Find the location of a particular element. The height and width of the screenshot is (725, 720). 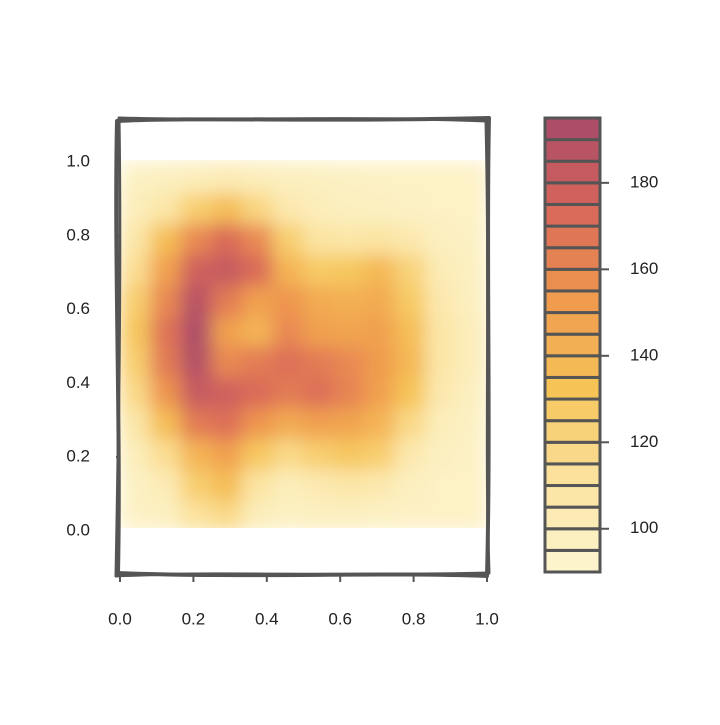

colorbar-tick-label: 160 is located at coordinates (644, 268).